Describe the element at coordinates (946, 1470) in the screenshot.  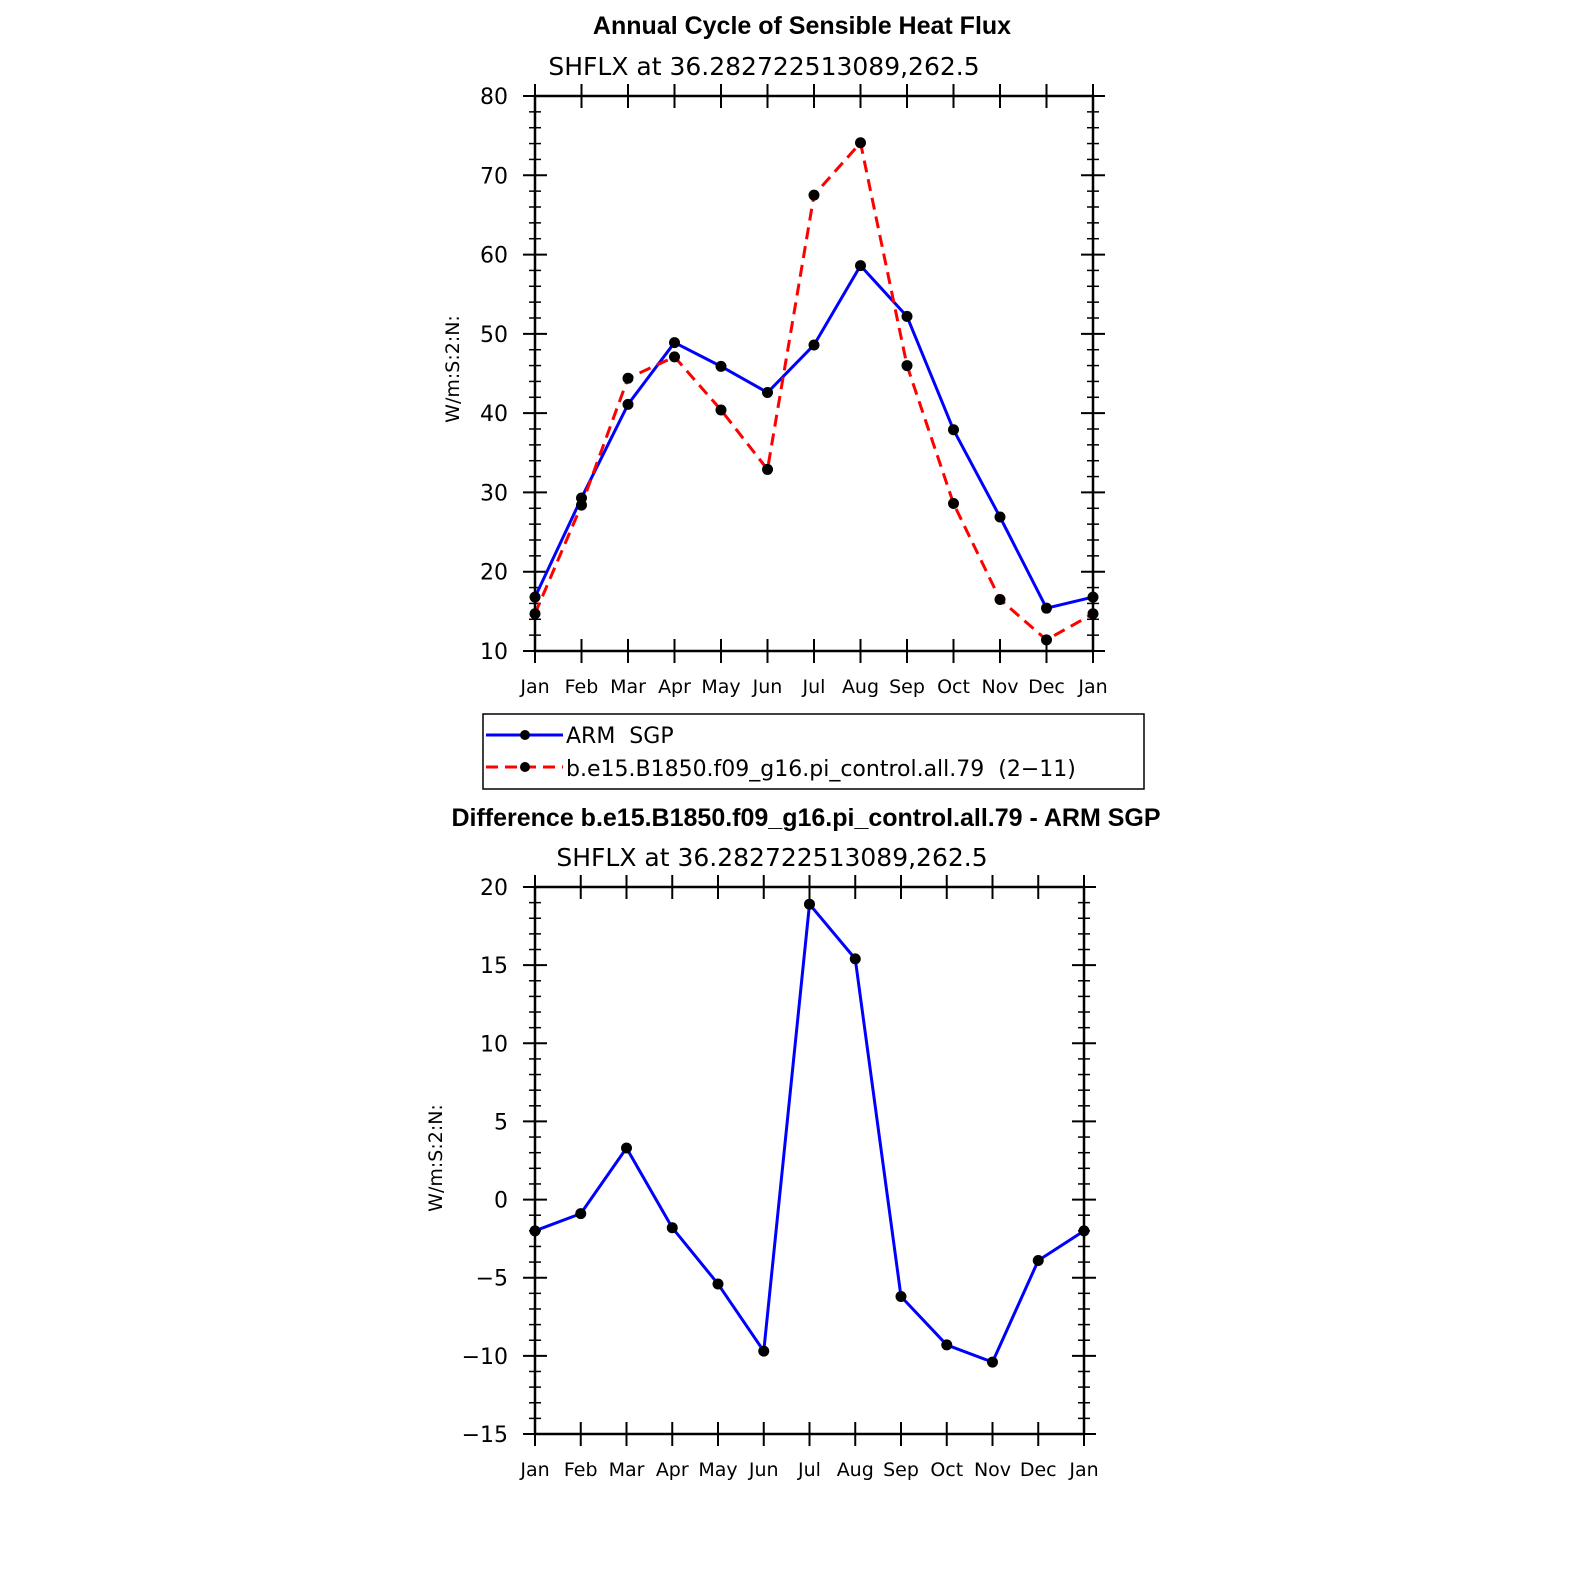
I see `chart2-xtick-label-oct: Oct` at that location.